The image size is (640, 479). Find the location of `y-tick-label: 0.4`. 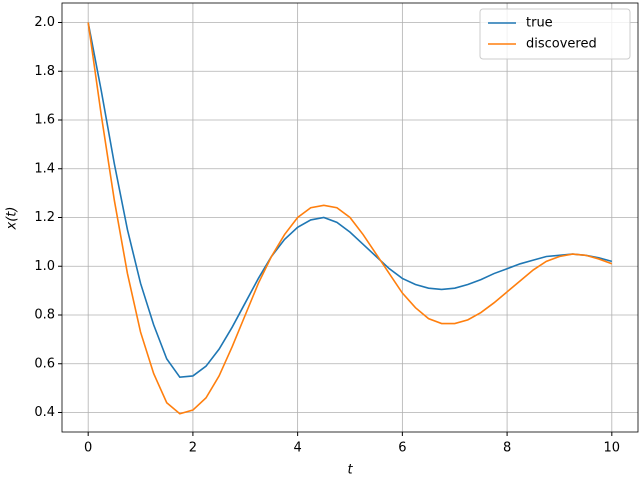

y-tick-label: 0.4 is located at coordinates (44, 412).